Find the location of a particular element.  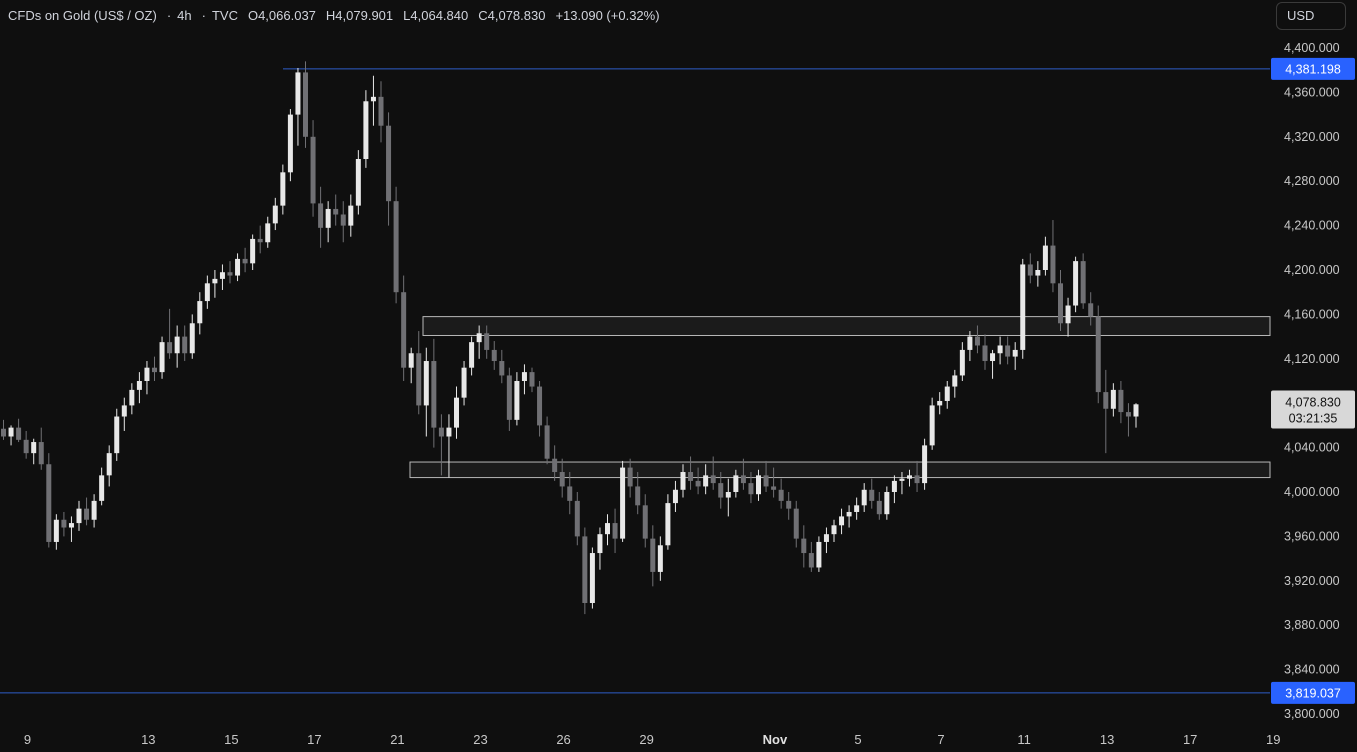

symbol-name: CFDs on Gold (US$ / OZ) is located at coordinates (82, 15).